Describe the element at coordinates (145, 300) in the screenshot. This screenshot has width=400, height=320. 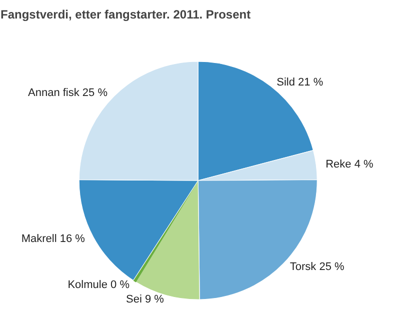
I see `slice-label: Sei 9 %` at that location.